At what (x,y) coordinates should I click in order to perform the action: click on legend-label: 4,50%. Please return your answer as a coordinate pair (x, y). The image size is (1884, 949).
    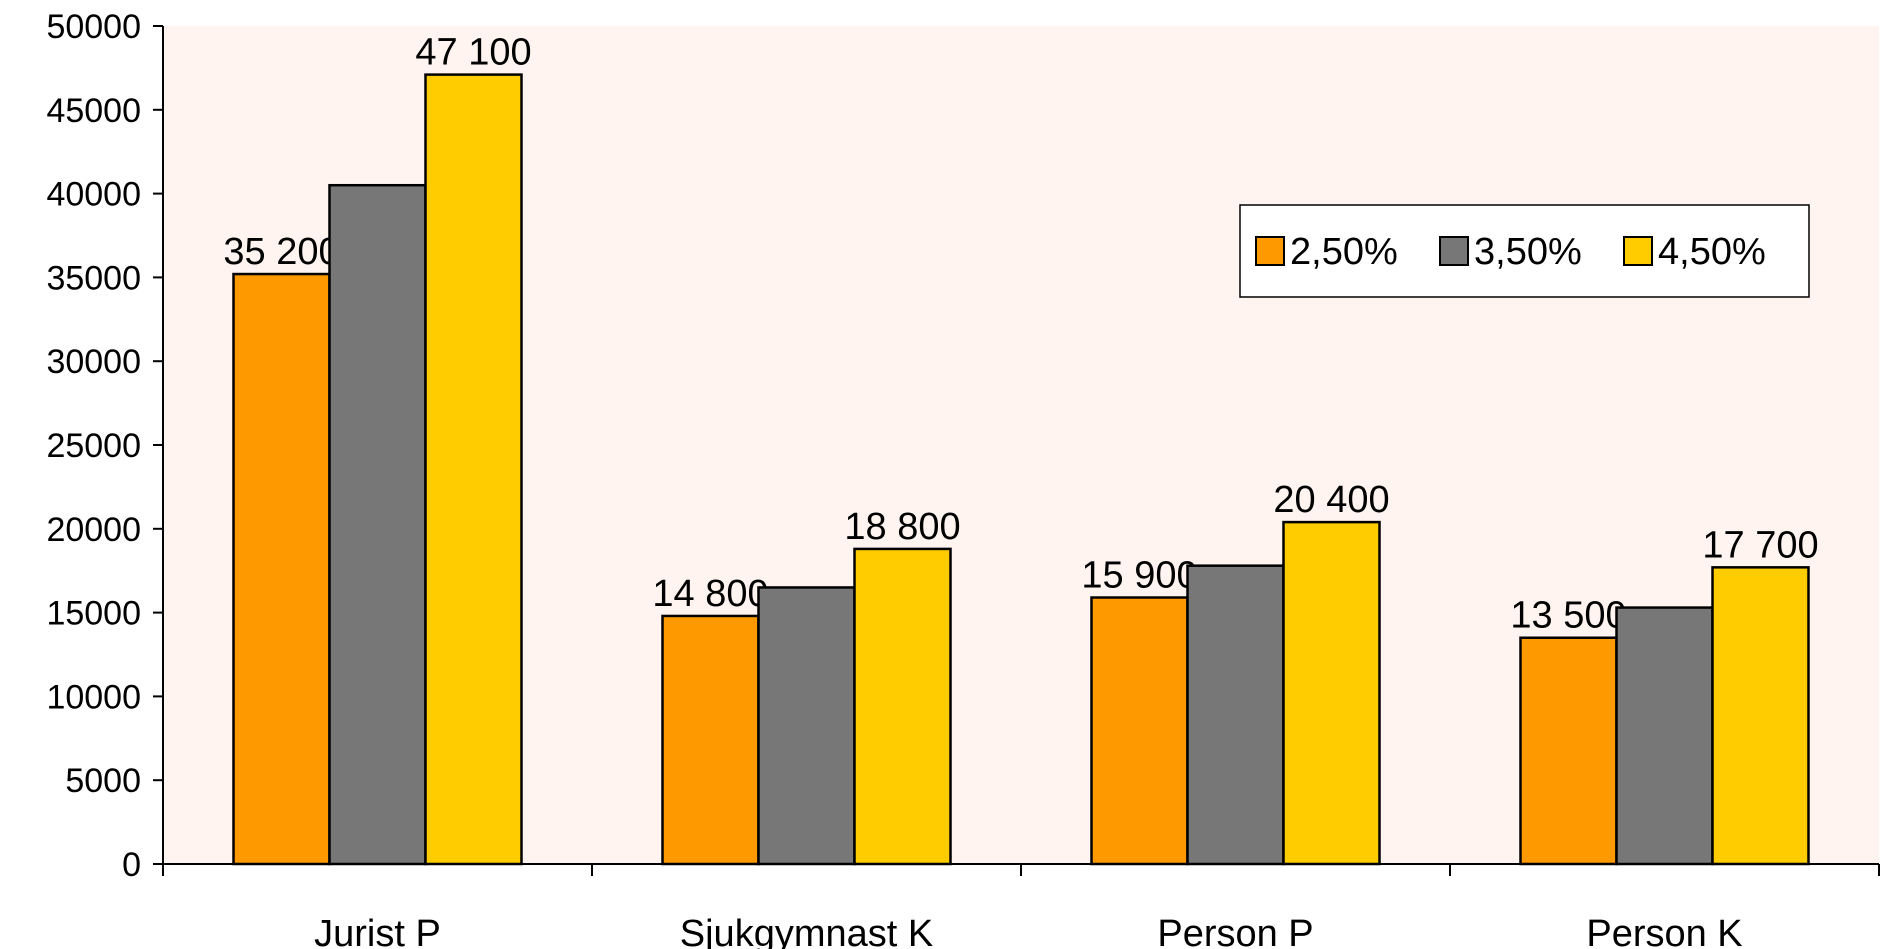
    Looking at the image, I should click on (1712, 252).